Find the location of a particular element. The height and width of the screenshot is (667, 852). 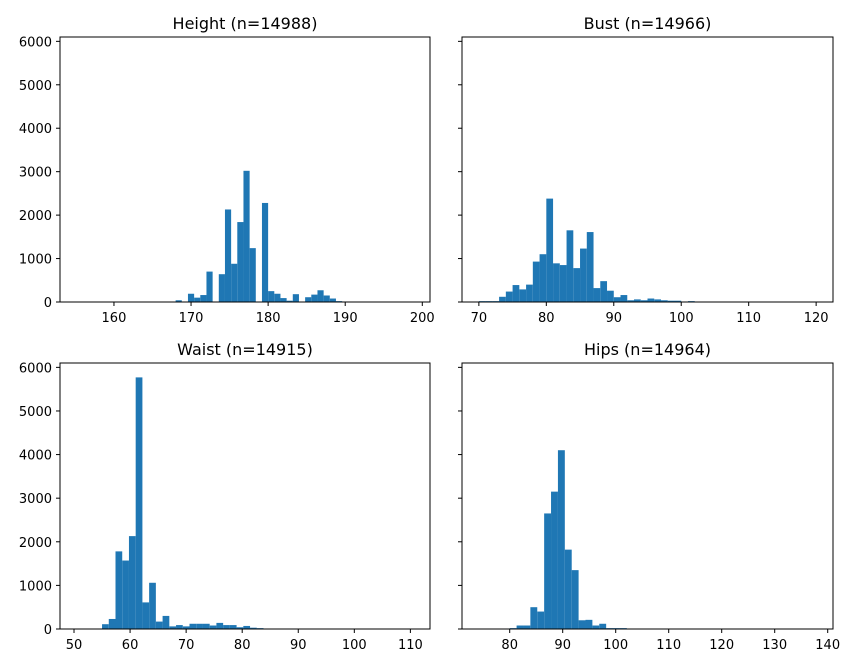

x-tick-label: 190 is located at coordinates (345, 318).